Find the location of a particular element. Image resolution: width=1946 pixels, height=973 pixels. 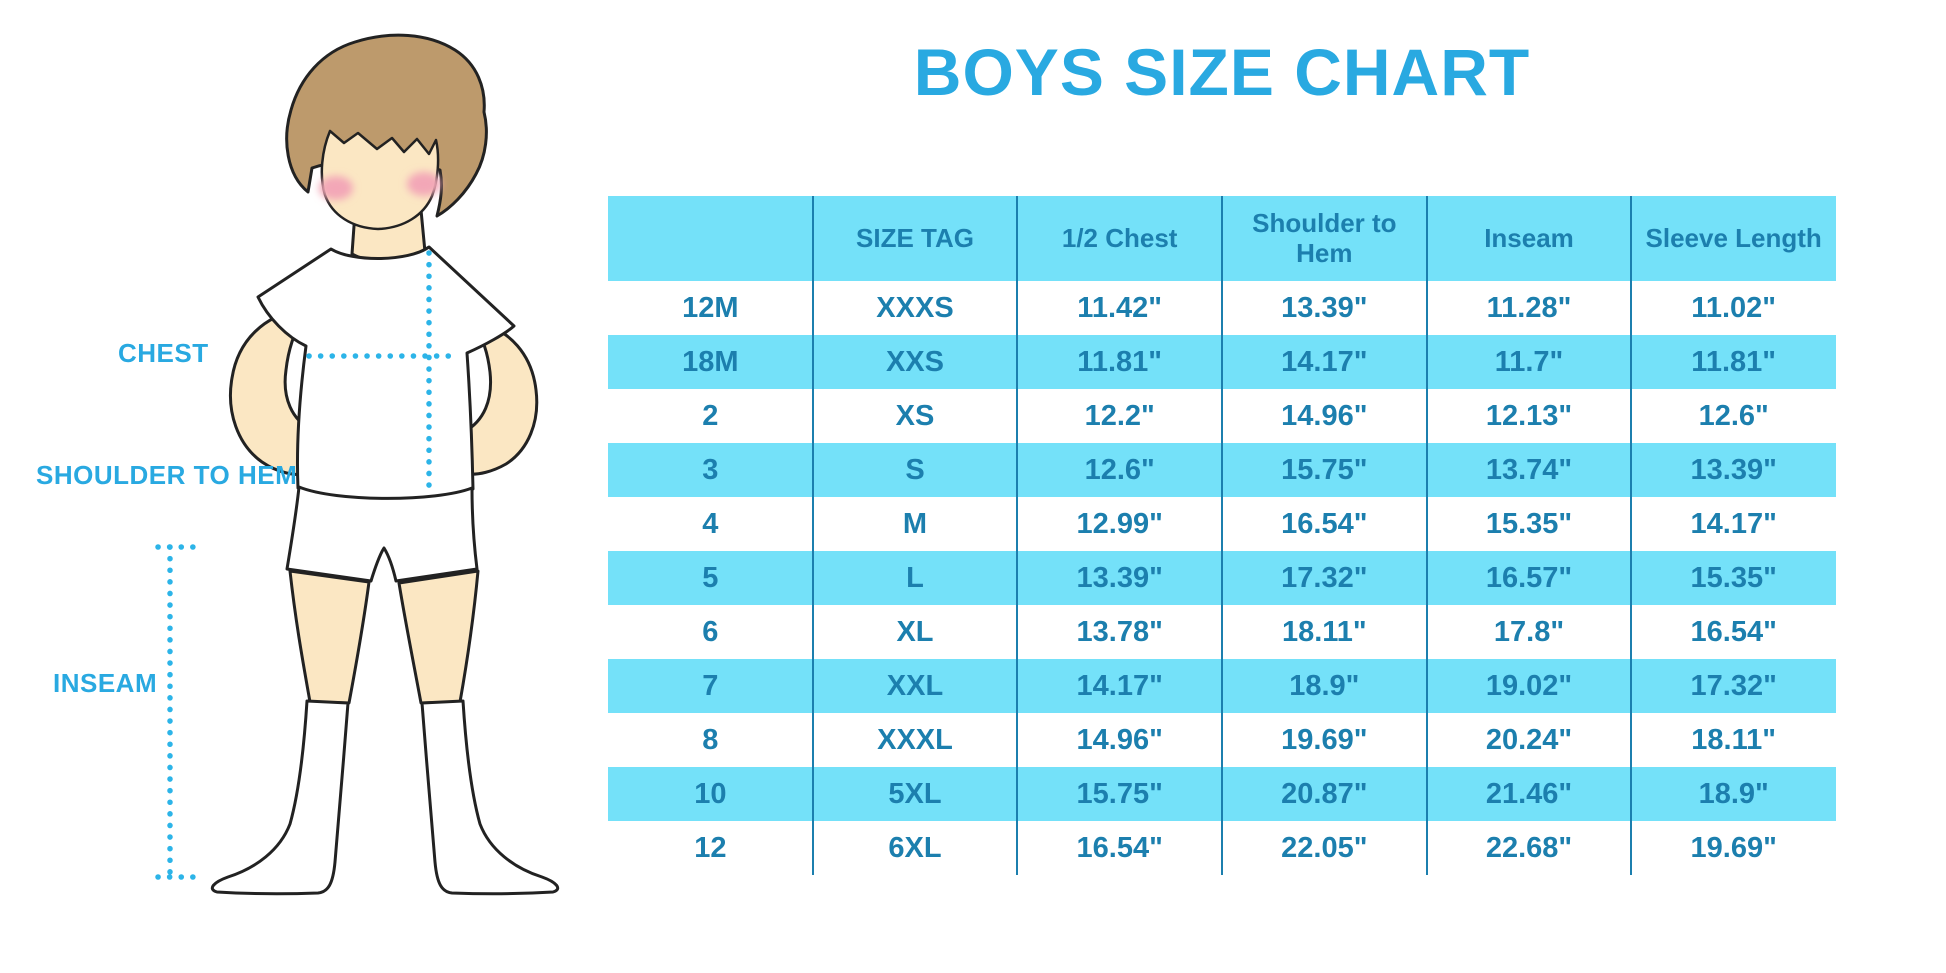

table-cell: 20.87" is located at coordinates (1324, 794).